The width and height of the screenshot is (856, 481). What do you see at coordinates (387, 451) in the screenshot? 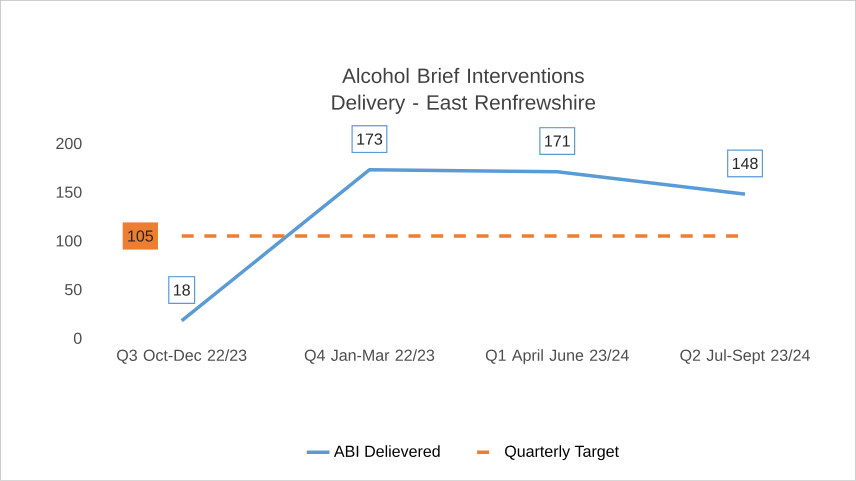
I see `legend-label: ABI Delievered` at bounding box center [387, 451].